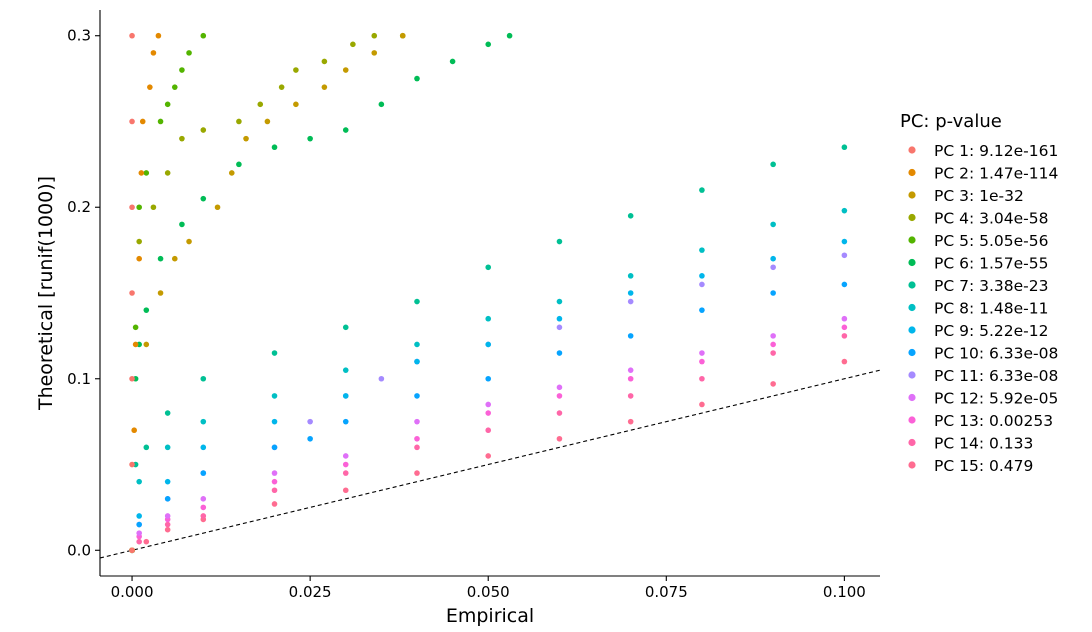 The width and height of the screenshot is (1092, 632). What do you see at coordinates (996, 151) in the screenshot?
I see `legend-label: PC 1: 9.12e-161` at bounding box center [996, 151].